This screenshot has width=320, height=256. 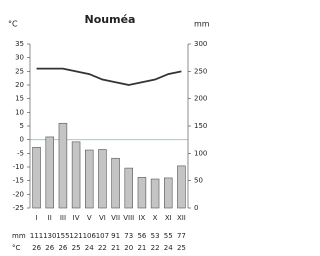 I want to click on y2-tick-label: 100, so click(x=200, y=153).